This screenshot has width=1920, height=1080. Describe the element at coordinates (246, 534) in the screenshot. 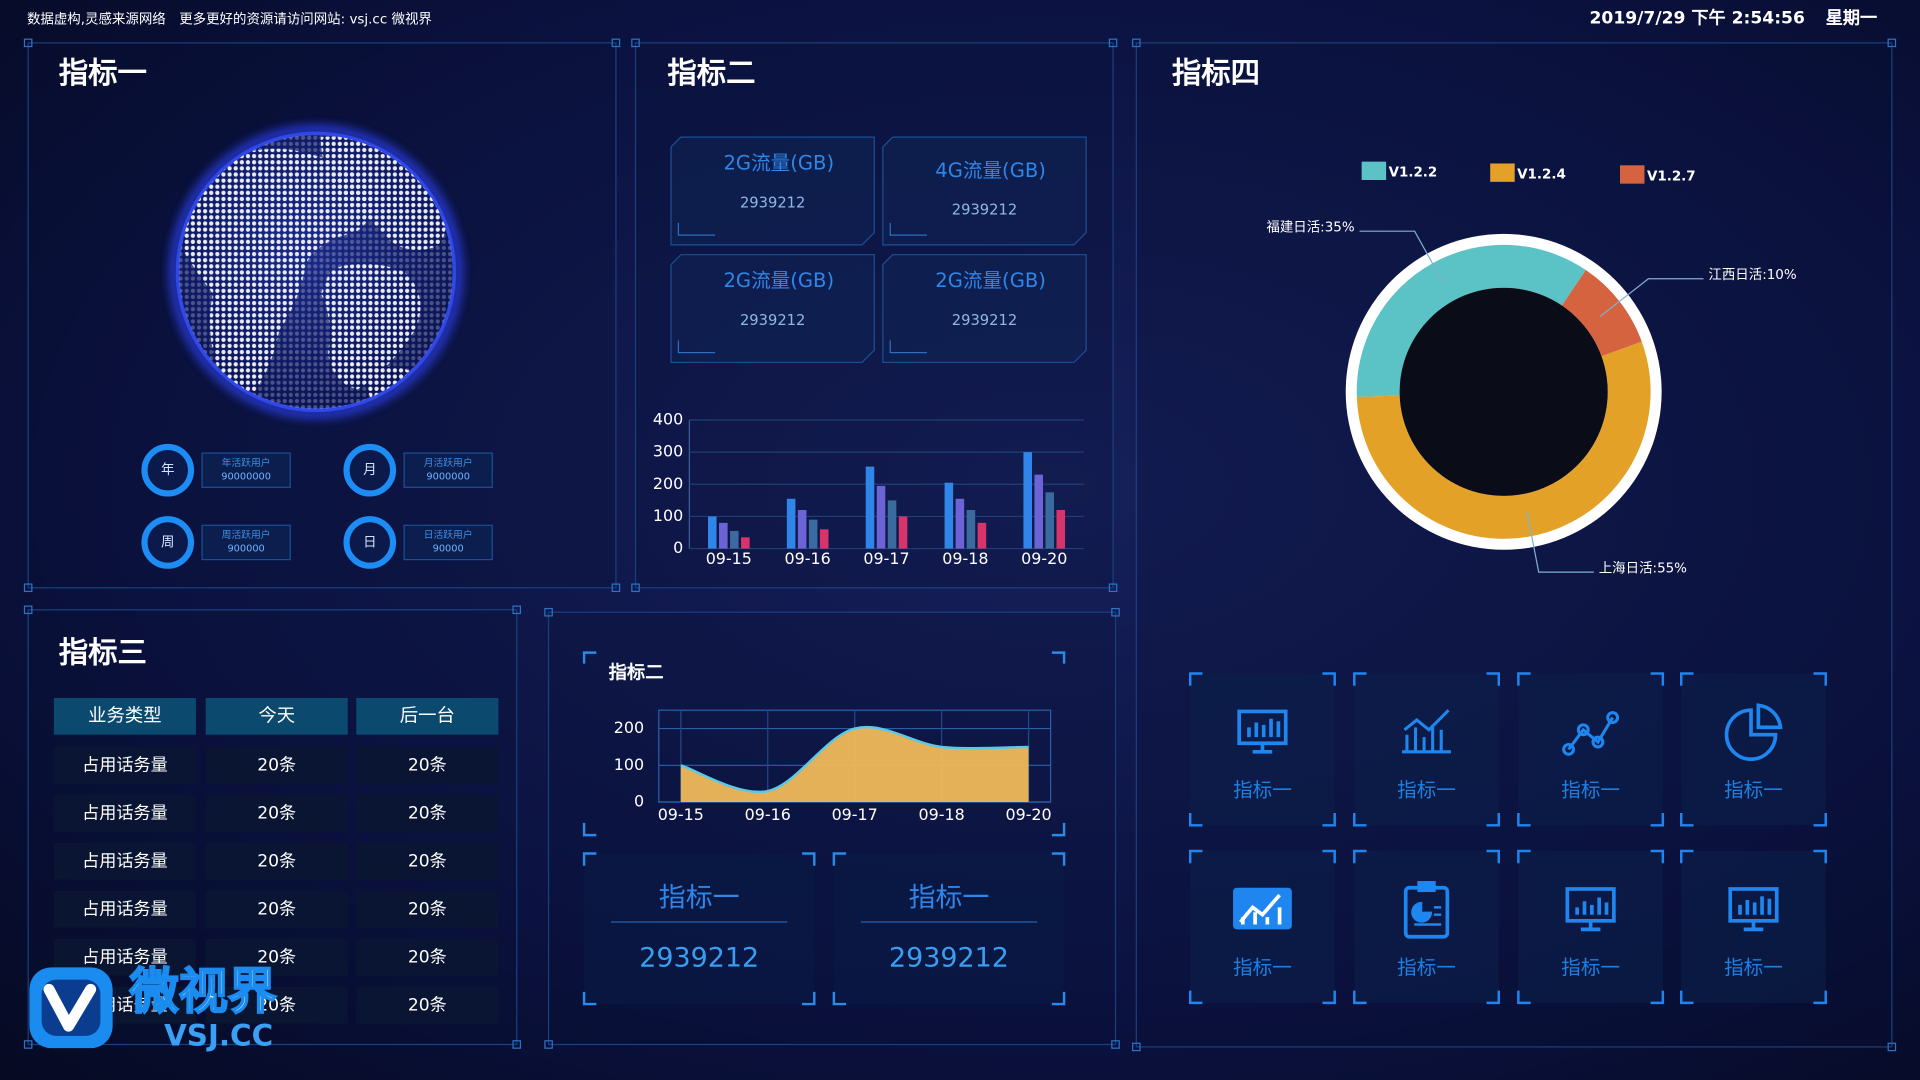

I see `stat-label: 周活跃用户` at that location.